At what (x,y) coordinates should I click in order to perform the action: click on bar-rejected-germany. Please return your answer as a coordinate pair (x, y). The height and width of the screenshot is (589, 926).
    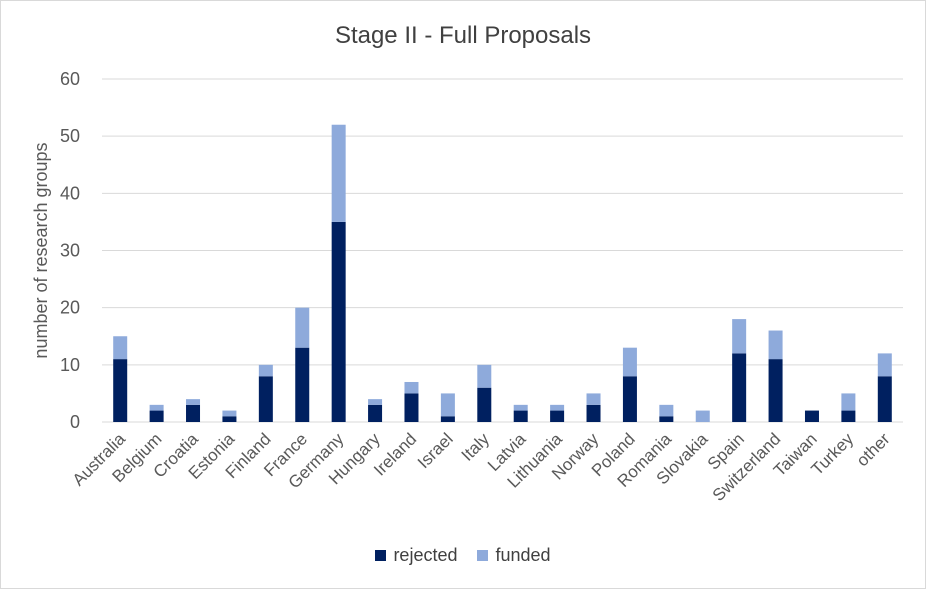
    Looking at the image, I should click on (338, 321).